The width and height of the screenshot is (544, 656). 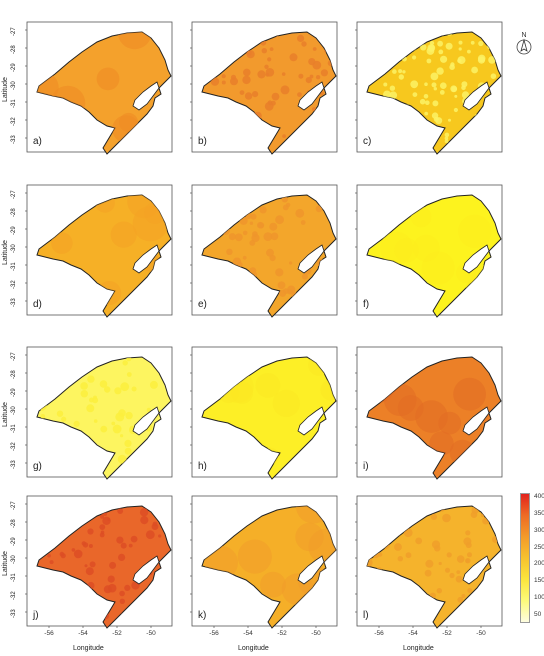 I want to click on panel-label: f), so click(x=366, y=304).